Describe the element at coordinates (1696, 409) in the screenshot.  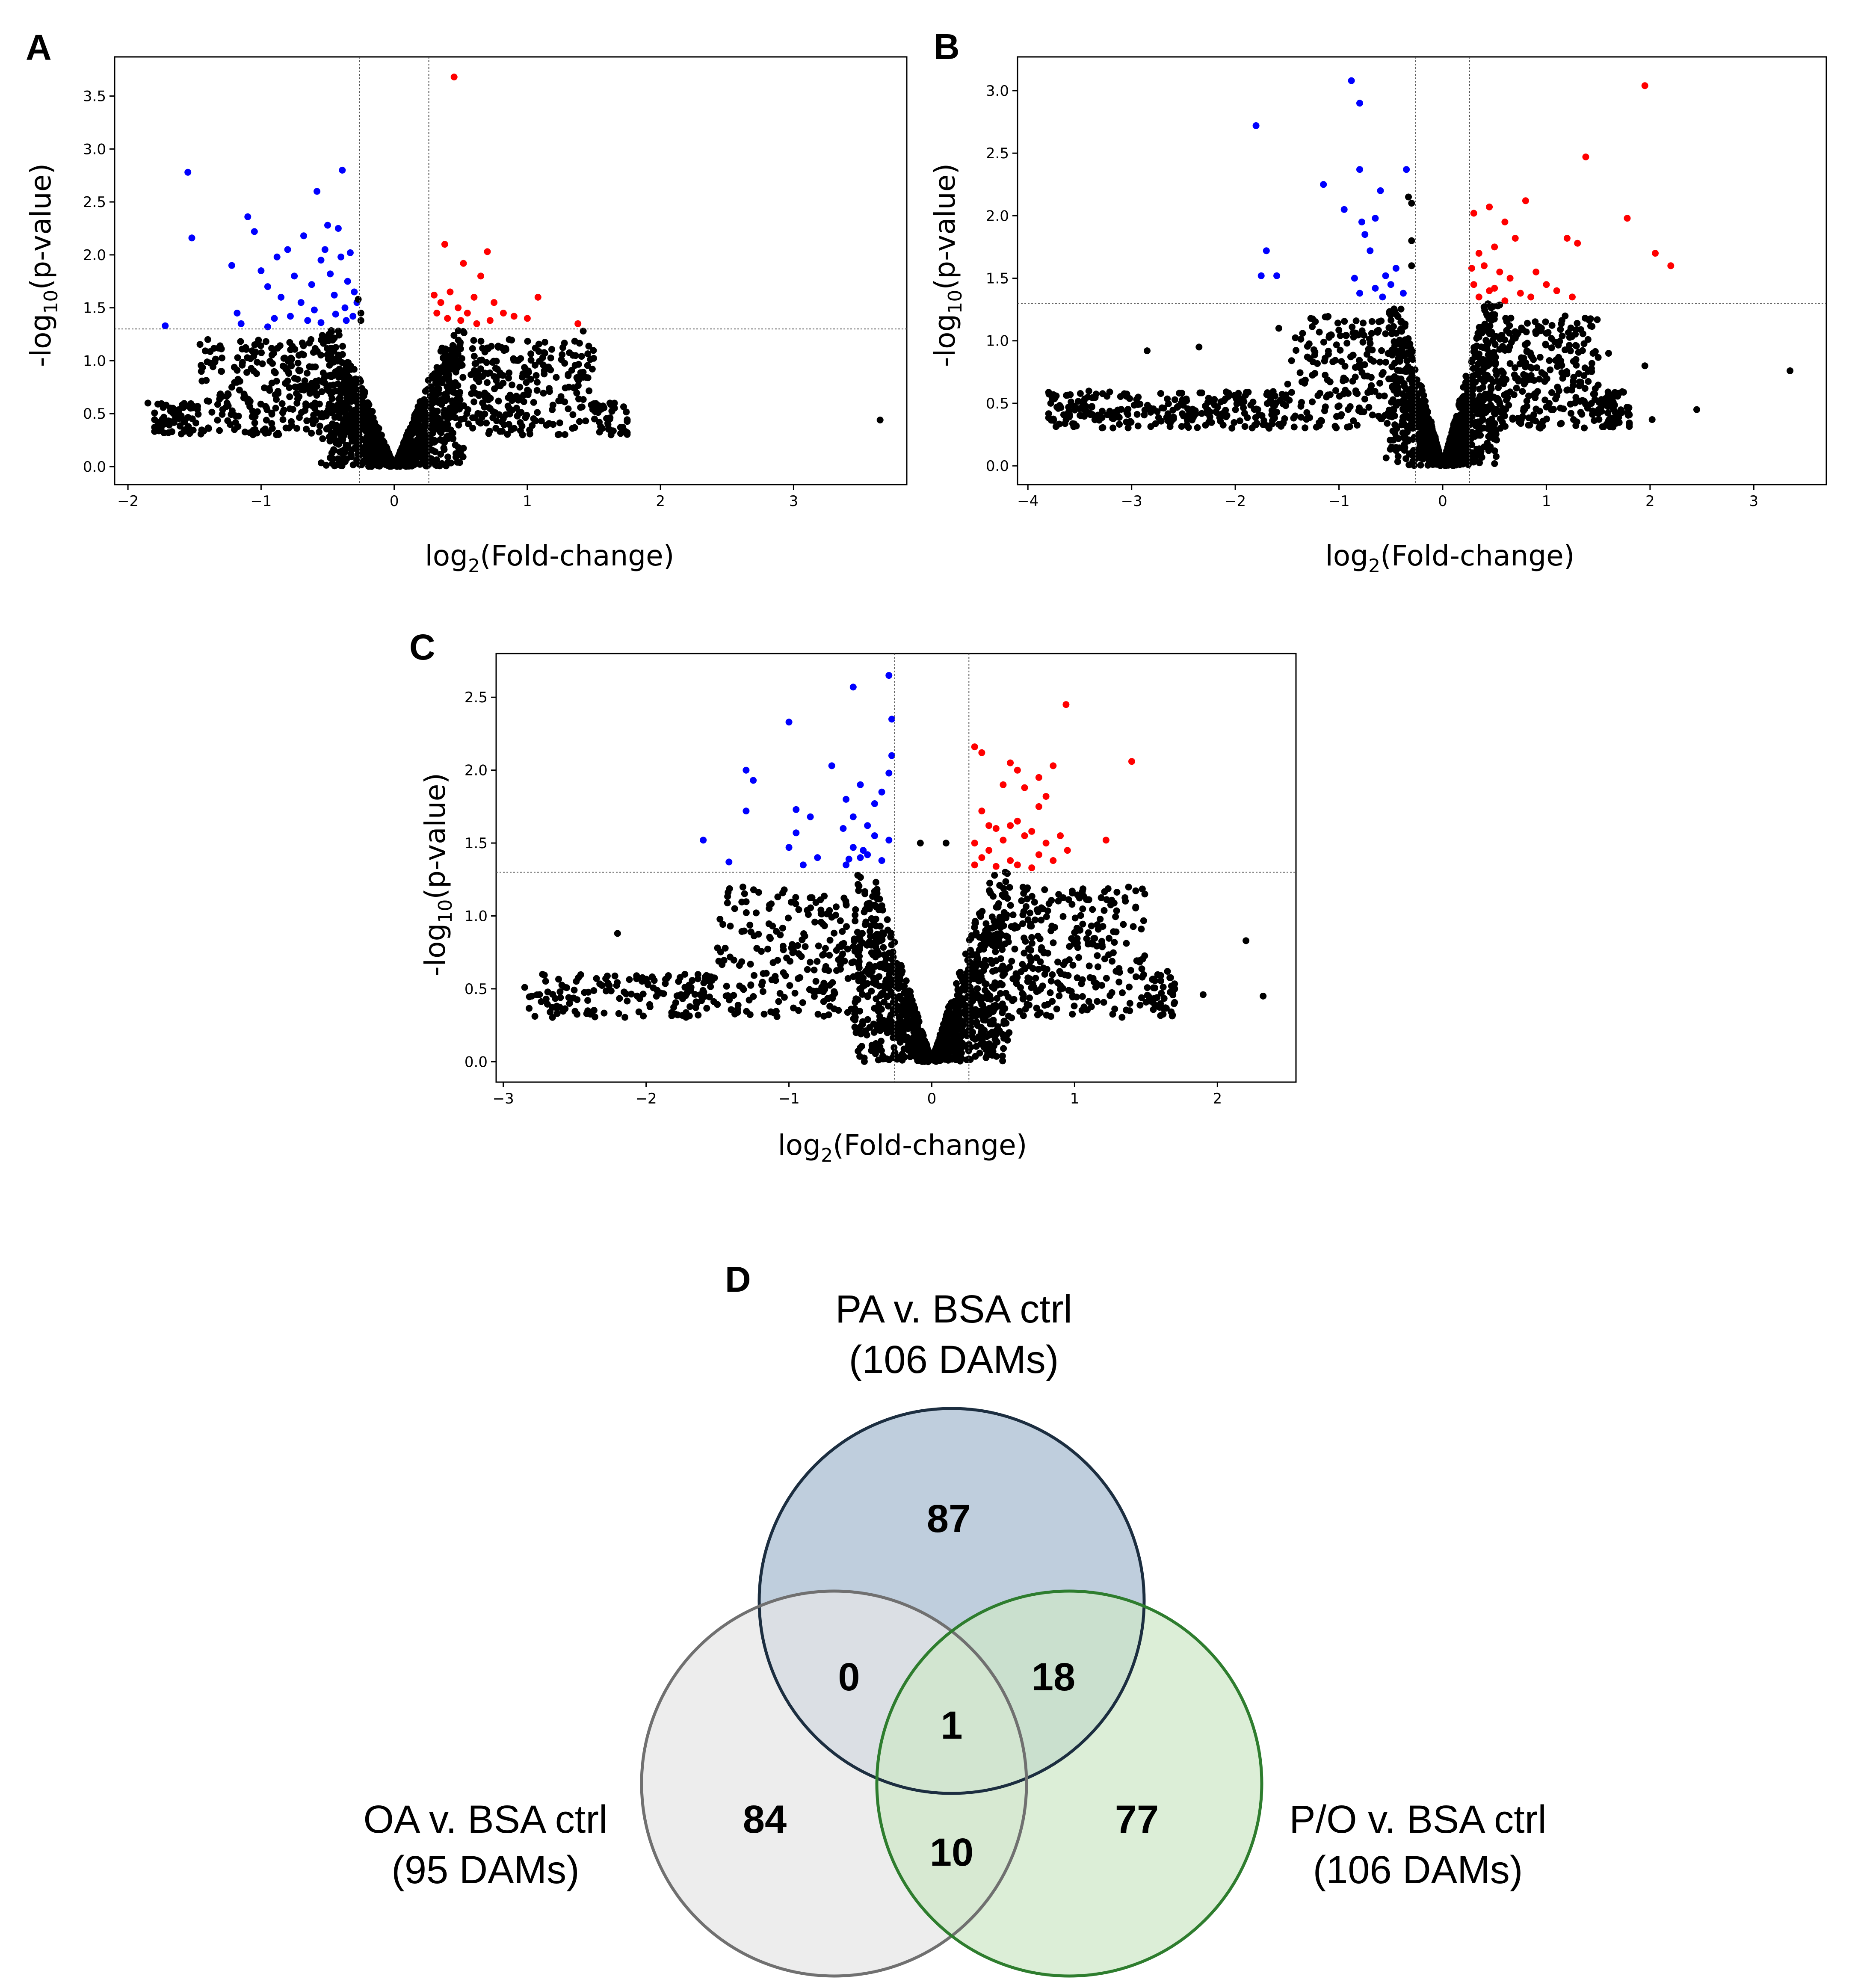
I see `panel-b-point-not-significant` at that location.